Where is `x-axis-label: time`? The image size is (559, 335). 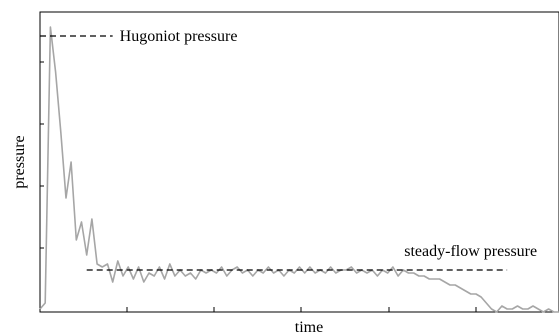 x-axis-label: time is located at coordinates (309, 327).